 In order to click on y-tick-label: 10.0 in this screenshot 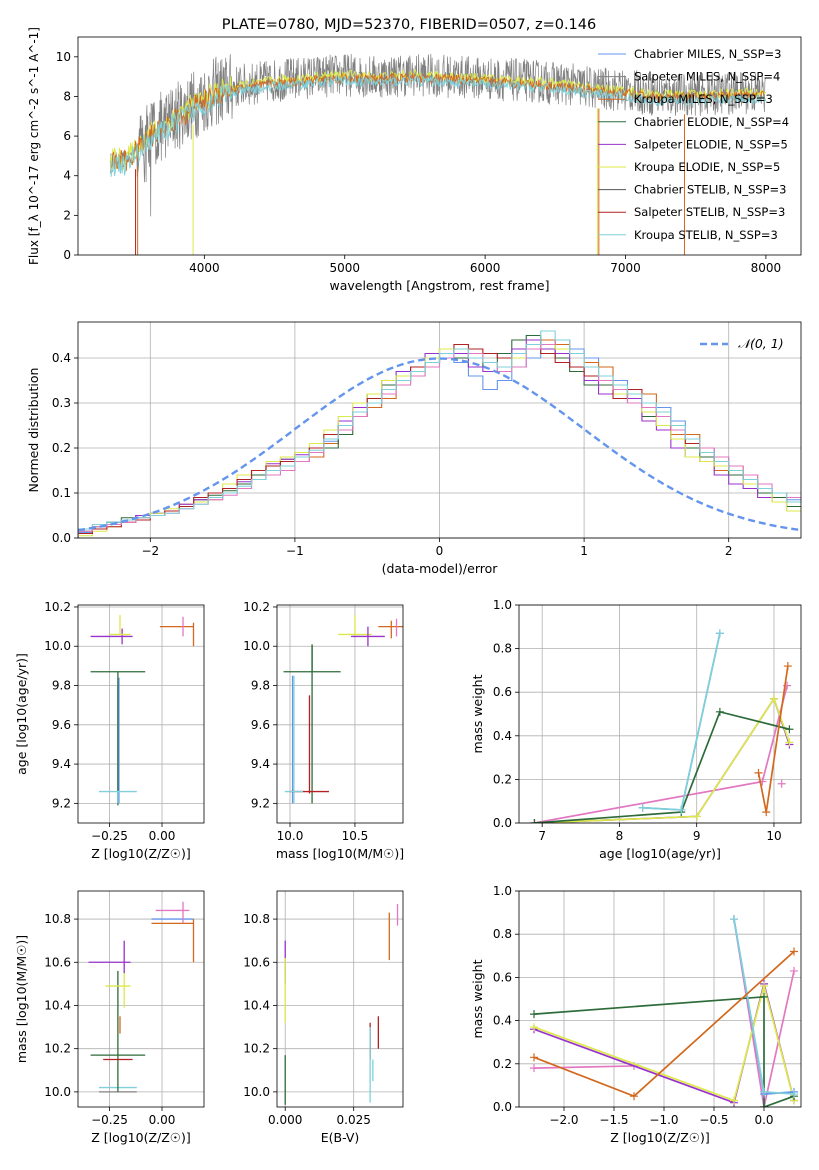, I will do `click(57, 646)`.